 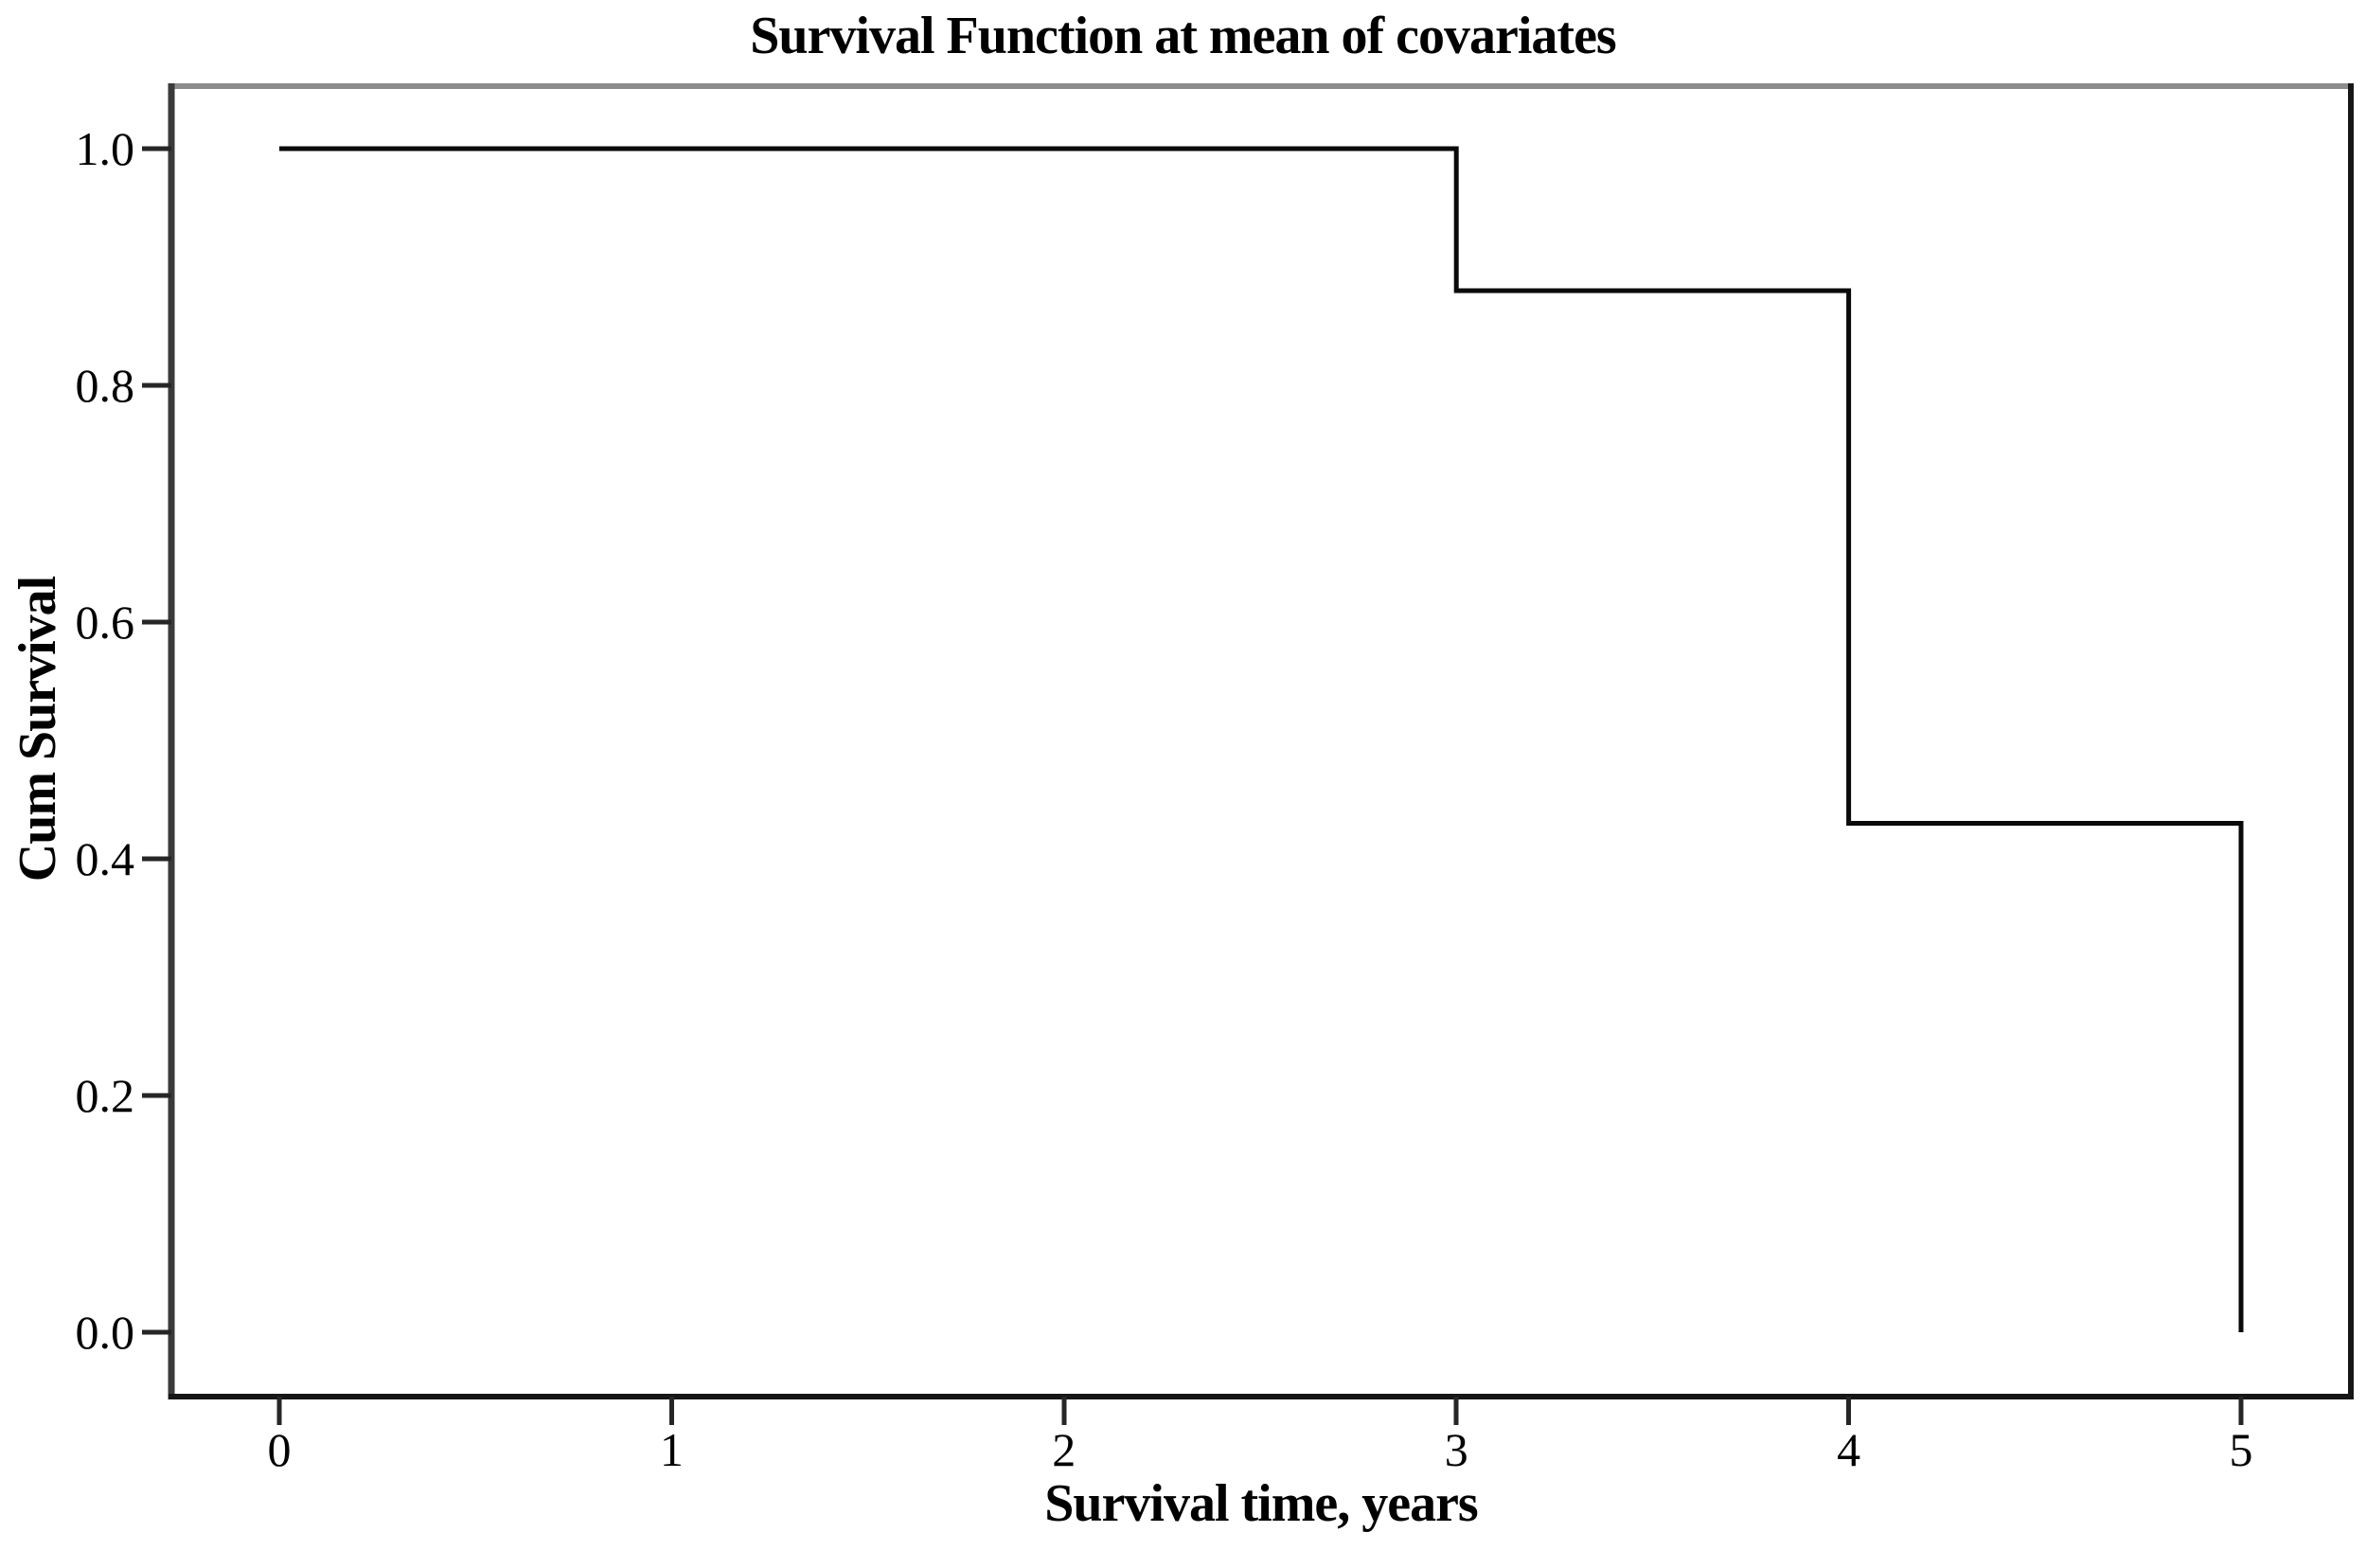 I want to click on y-tick-label: 1.0, so click(x=105, y=148).